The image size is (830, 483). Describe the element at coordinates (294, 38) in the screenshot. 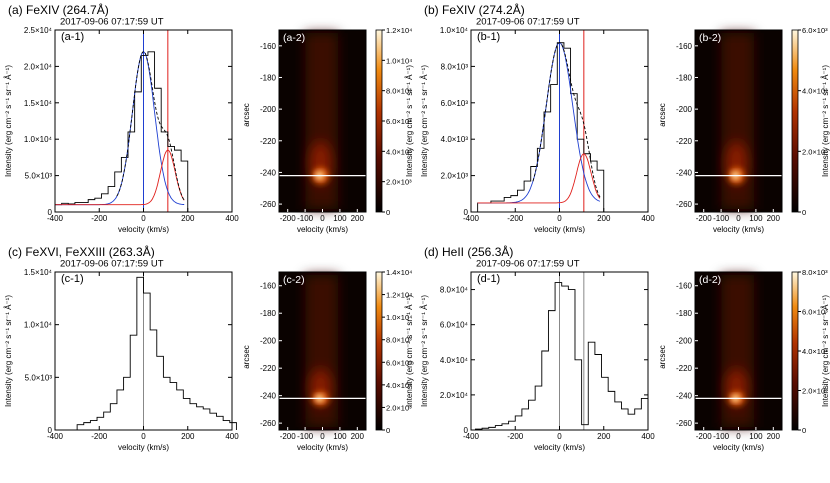

I see `map-panel-label: (a-2)` at that location.